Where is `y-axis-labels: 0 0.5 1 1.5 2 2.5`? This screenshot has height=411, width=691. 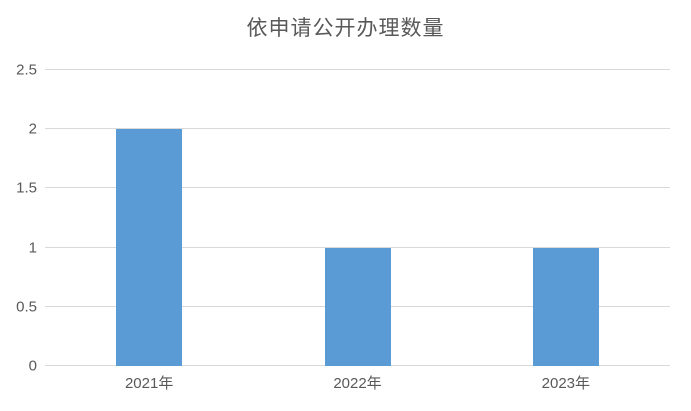 y-axis-labels: 0 0.5 1 1.5 2 2.5 is located at coordinates (18, 218).